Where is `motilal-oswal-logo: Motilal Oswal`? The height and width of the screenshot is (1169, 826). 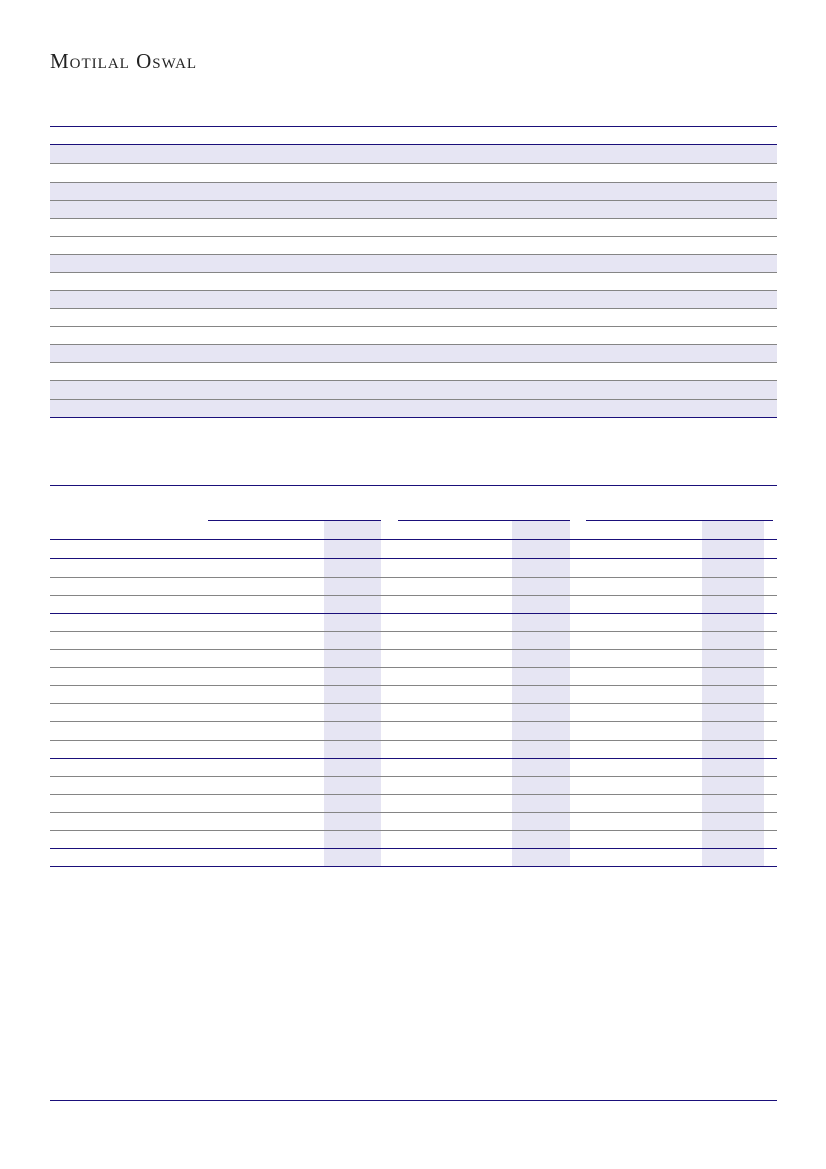
motilal-oswal-logo: Motilal Oswal is located at coordinates (124, 61).